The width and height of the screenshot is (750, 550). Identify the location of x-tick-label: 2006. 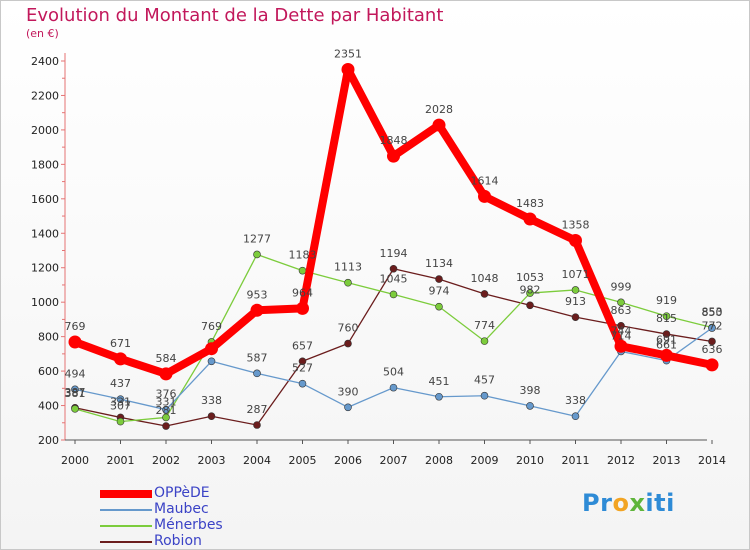
(348, 460).